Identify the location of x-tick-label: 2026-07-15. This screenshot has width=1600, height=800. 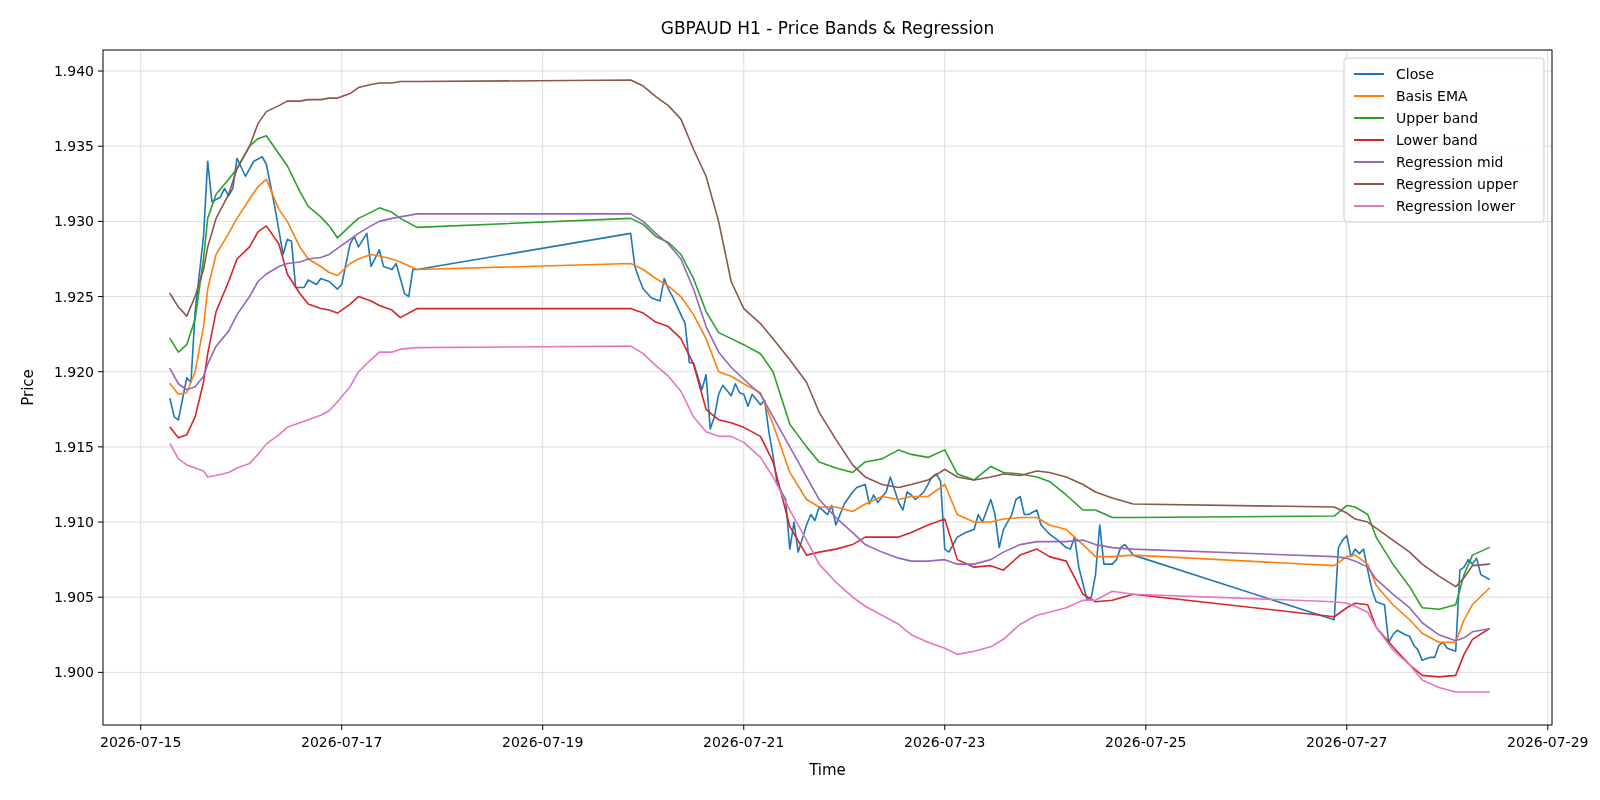
(141, 742).